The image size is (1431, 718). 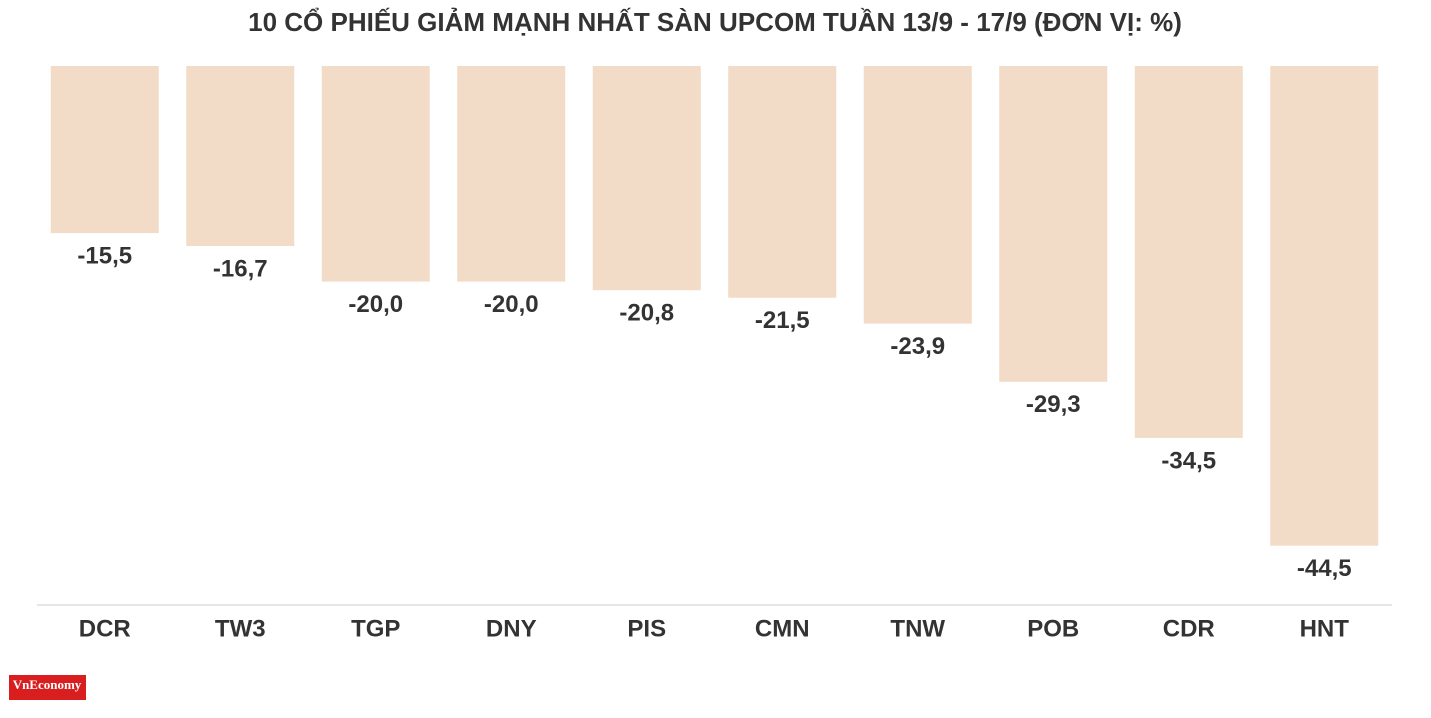 I want to click on logo: VnEconomy, so click(x=47, y=684).